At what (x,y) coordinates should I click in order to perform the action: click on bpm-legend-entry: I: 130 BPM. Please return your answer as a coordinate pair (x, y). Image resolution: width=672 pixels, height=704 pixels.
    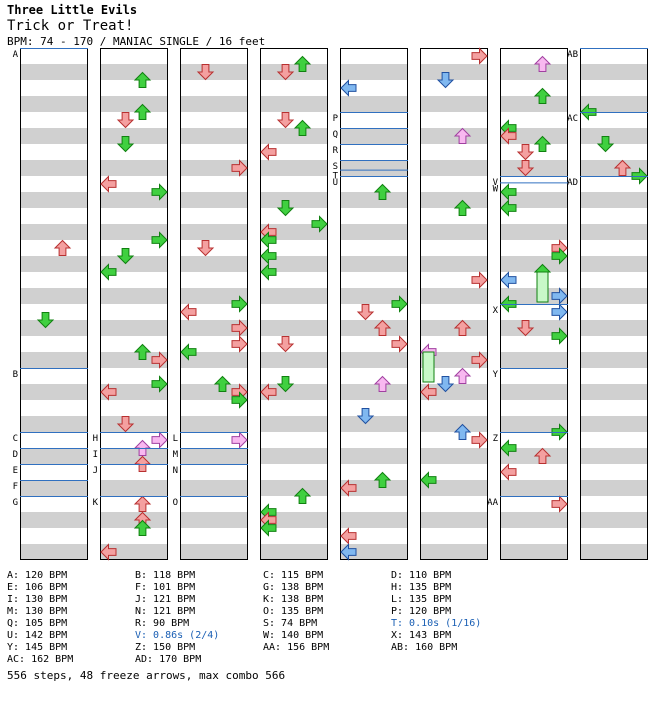
    Looking at the image, I should click on (37, 599).